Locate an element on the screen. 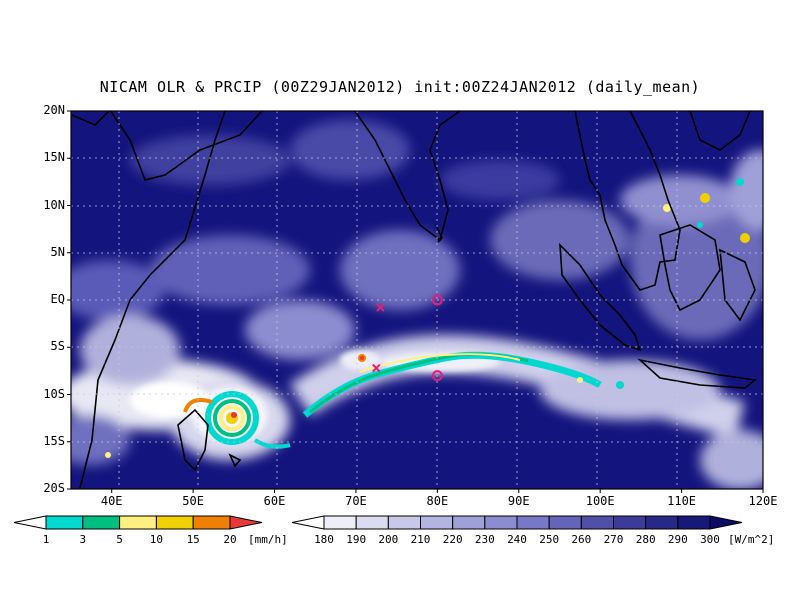  colorbar-tick-label: 270 is located at coordinates (613, 539).